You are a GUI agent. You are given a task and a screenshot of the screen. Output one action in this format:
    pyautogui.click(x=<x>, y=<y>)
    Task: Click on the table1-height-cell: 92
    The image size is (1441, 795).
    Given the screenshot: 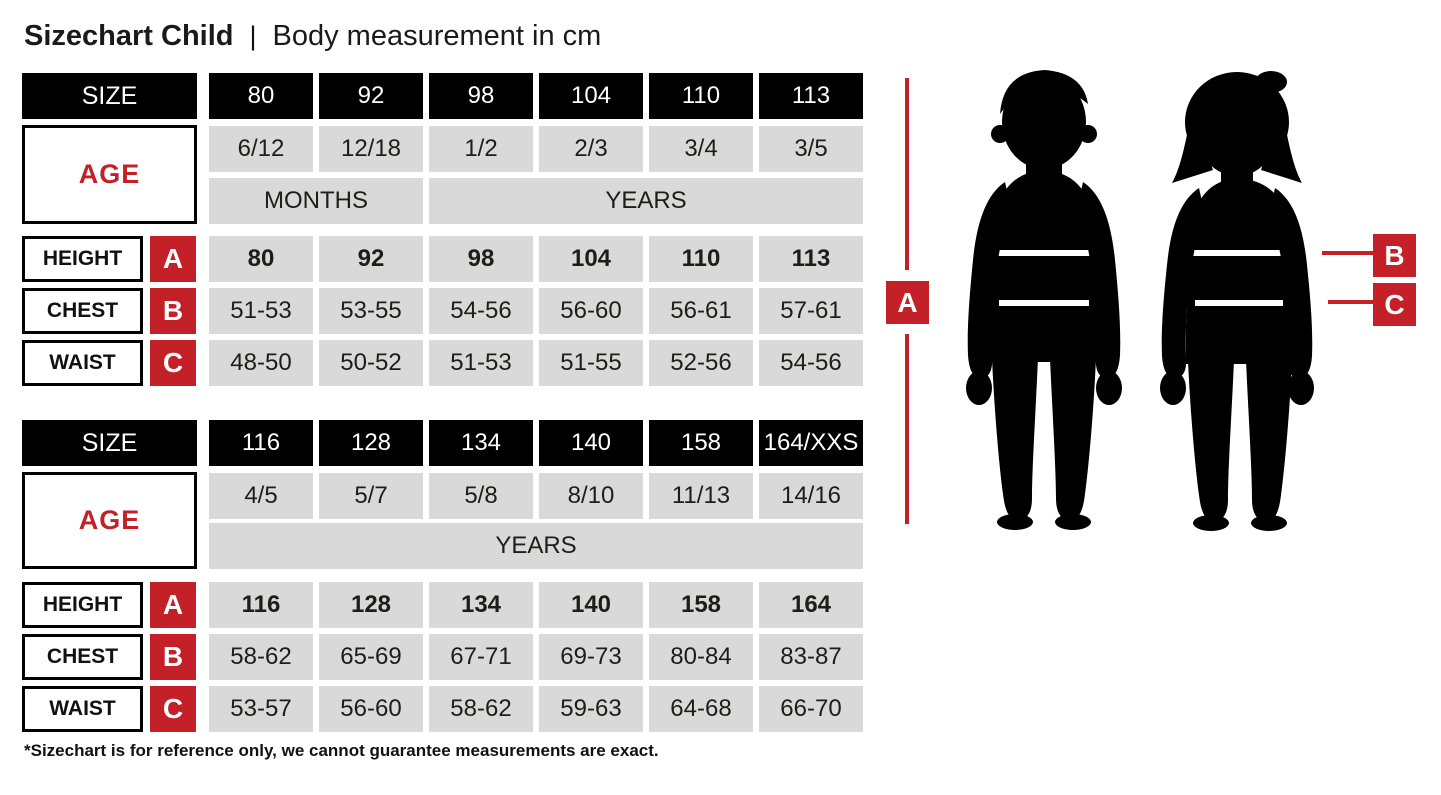 What is the action you would take?
    pyautogui.click(x=371, y=259)
    